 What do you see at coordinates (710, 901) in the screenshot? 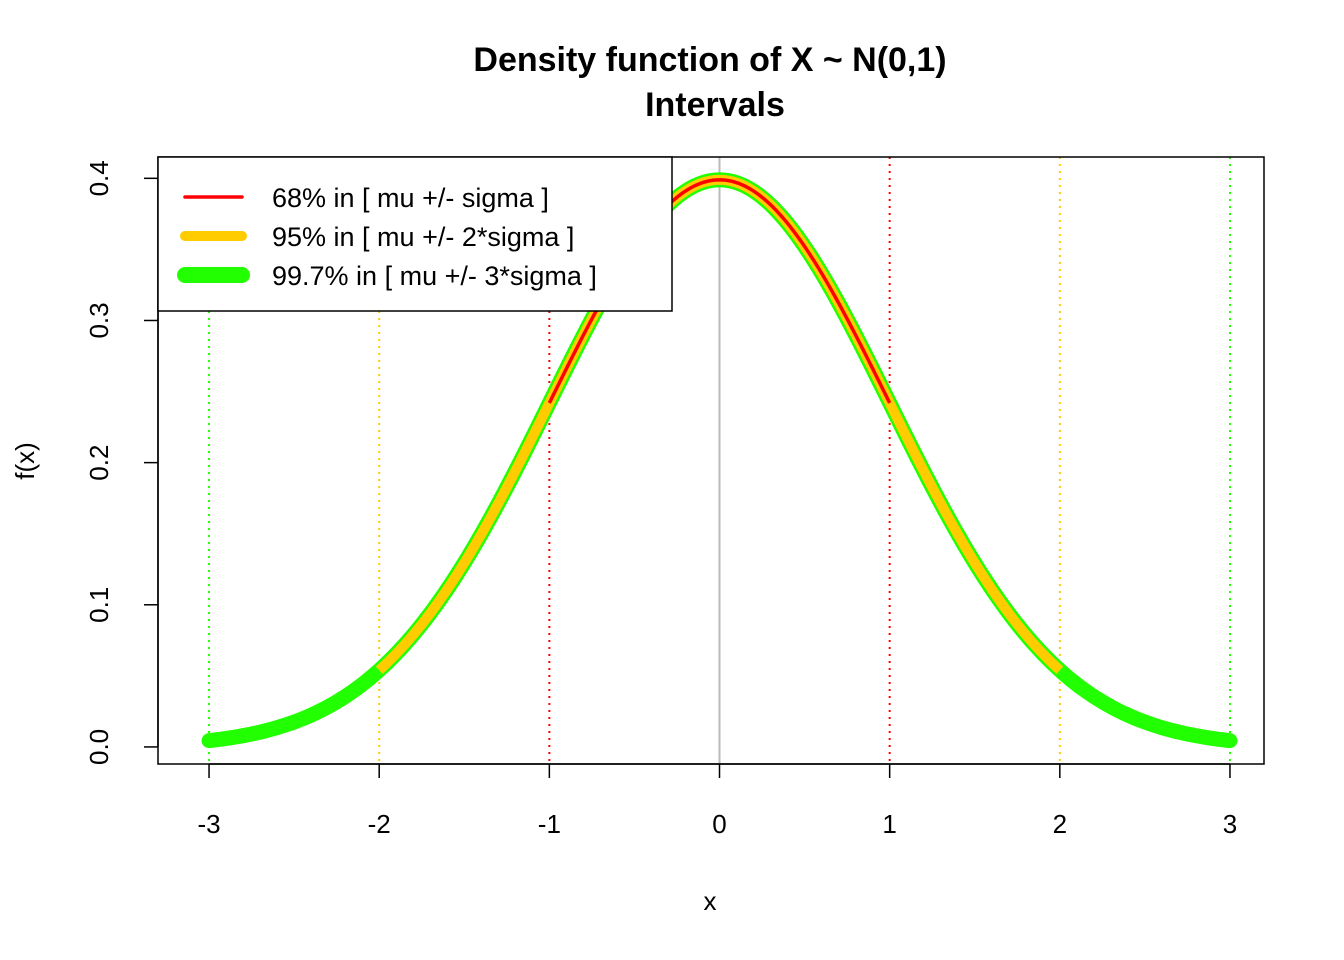
I see `x-axis-label: x` at bounding box center [710, 901].